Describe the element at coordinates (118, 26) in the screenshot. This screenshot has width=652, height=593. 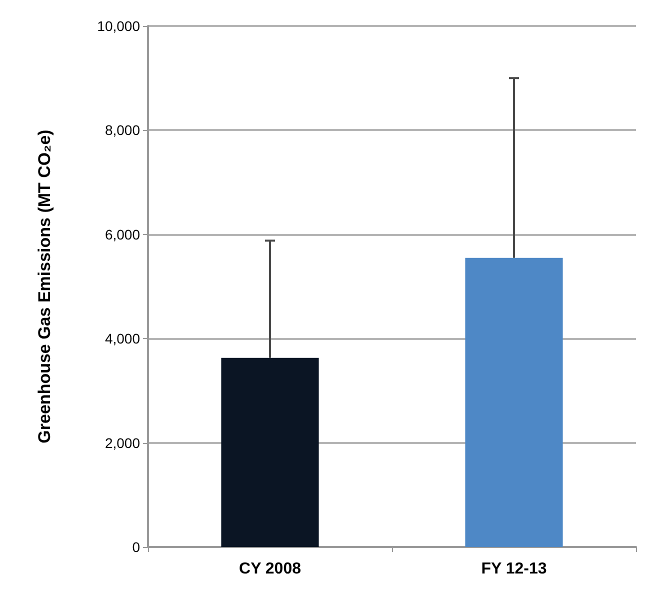
I see `y-tick-label: 10,000` at that location.